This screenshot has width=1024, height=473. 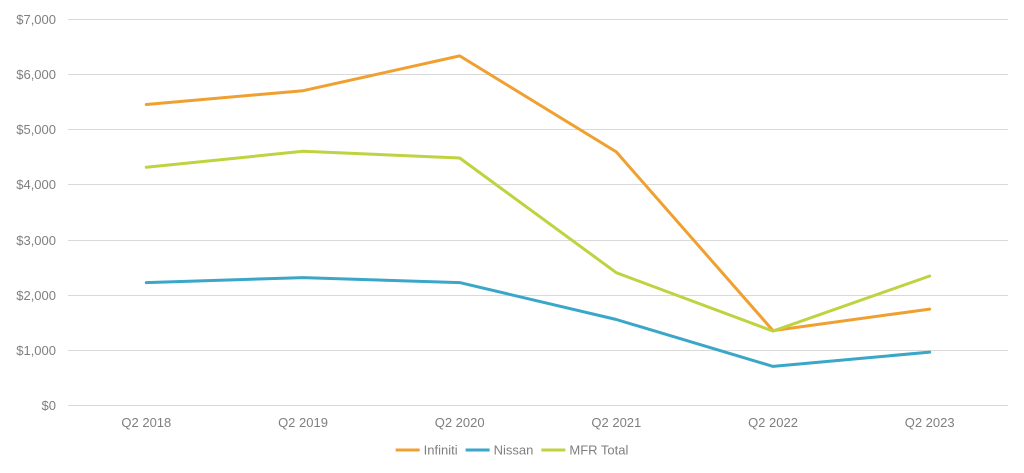 What do you see at coordinates (49, 405) in the screenshot?
I see `y-tick-label: $0` at bounding box center [49, 405].